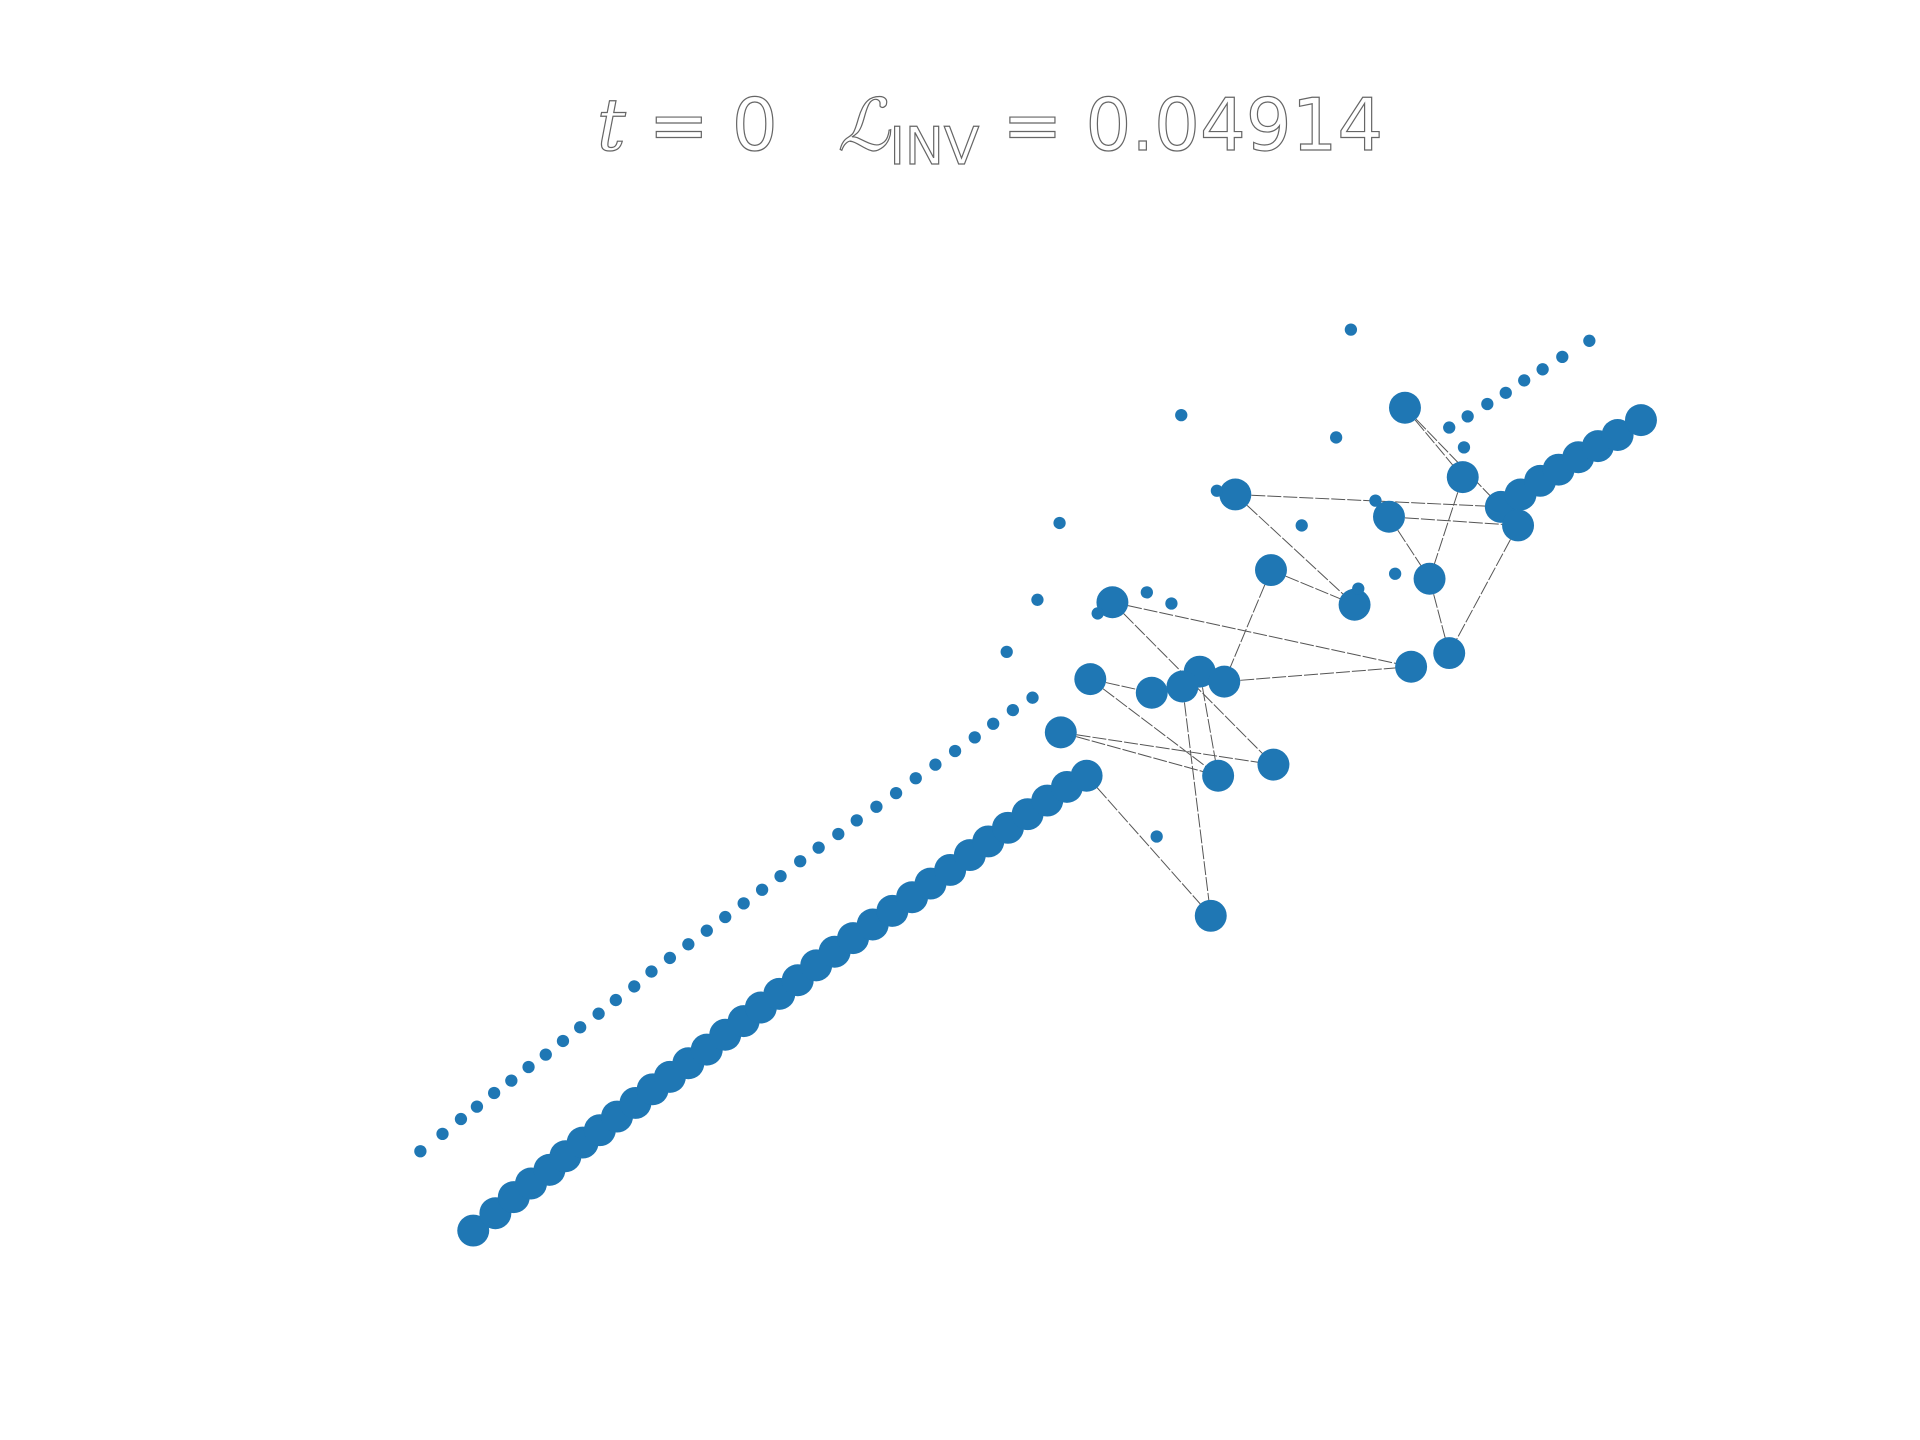 The image size is (1920, 1440). I want to click on title-part: = 0, so click(702, 125).